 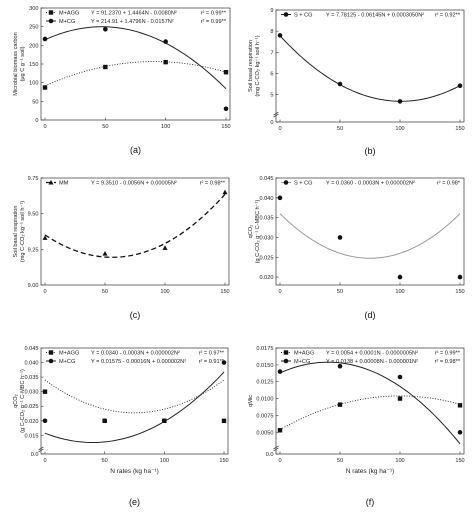 I want to click on y-tick-label: 0.045, so click(x=32, y=349).